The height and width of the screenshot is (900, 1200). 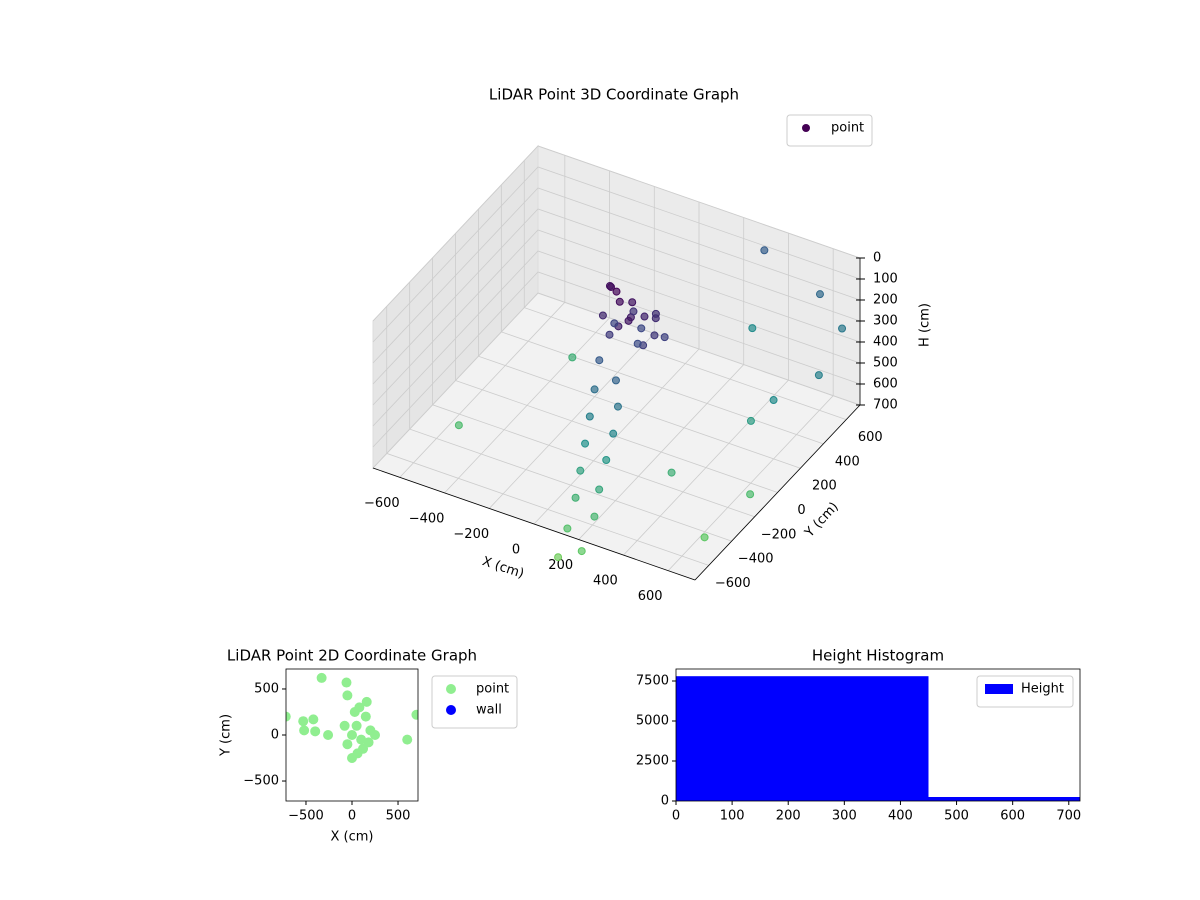 What do you see at coordinates (489, 710) in the screenshot?
I see `legend-label: wall` at bounding box center [489, 710].